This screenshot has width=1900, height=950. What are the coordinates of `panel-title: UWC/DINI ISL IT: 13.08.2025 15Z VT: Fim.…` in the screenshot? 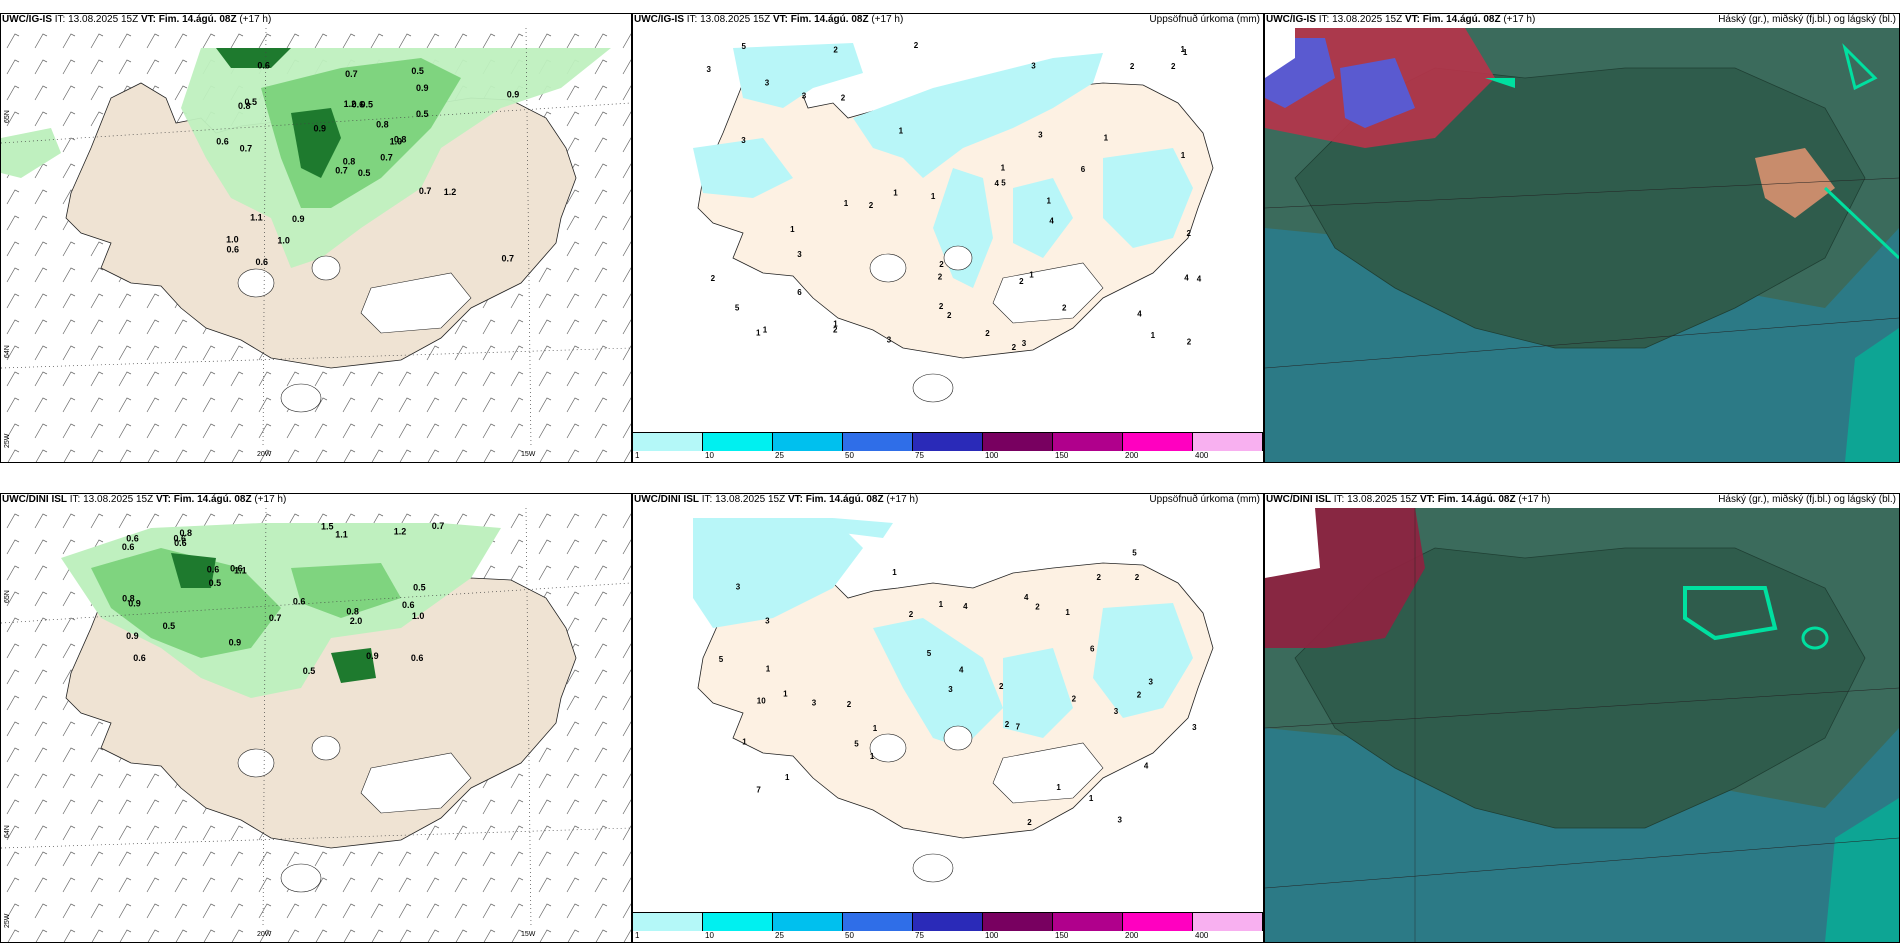 It's located at (144, 499).